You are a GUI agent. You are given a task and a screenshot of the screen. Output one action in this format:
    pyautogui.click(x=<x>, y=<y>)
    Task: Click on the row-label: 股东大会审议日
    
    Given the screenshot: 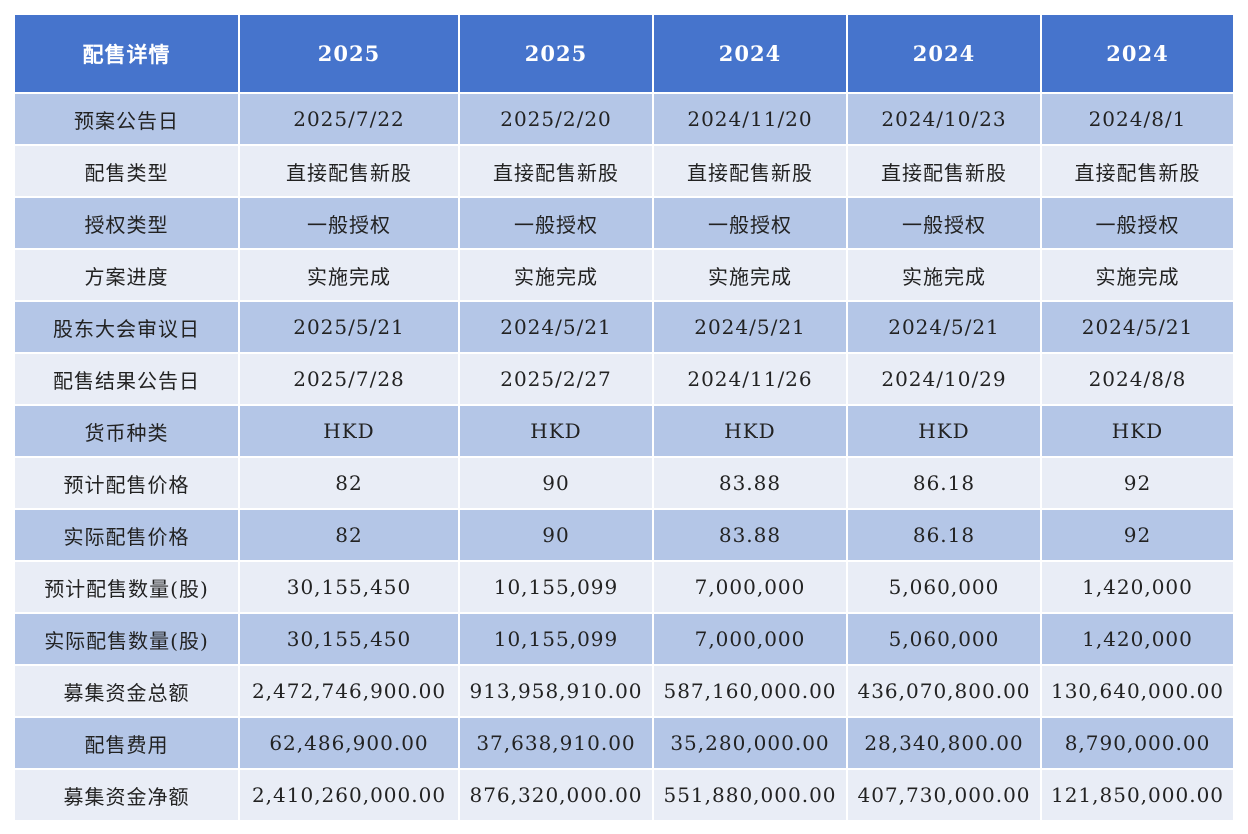 What is the action you would take?
    pyautogui.click(x=126, y=327)
    